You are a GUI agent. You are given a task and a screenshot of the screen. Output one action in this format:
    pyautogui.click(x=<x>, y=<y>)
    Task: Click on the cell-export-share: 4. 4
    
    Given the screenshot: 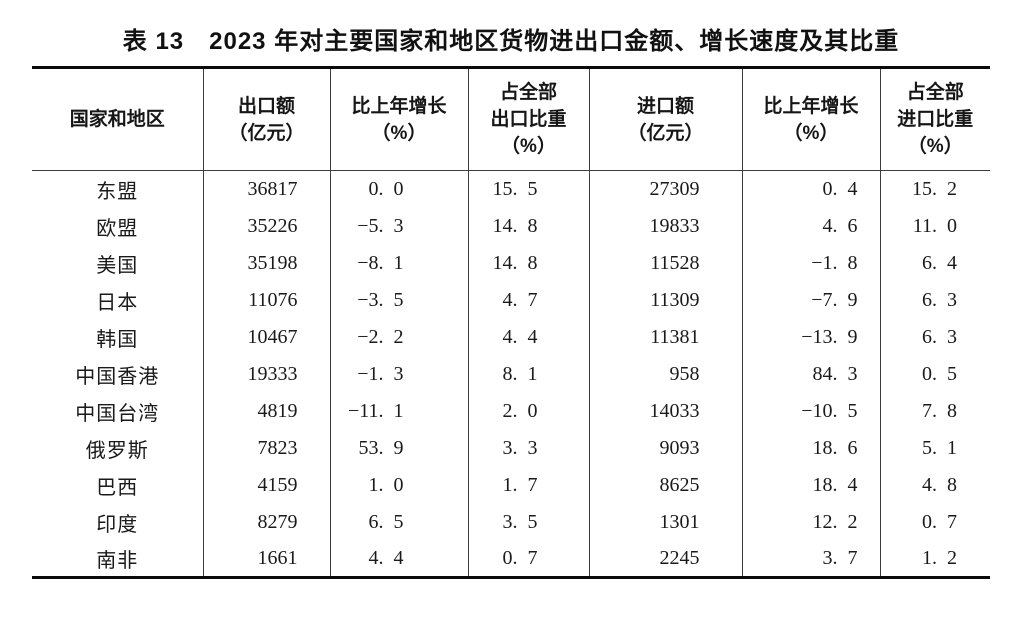 What is the action you would take?
    pyautogui.click(x=528, y=337)
    